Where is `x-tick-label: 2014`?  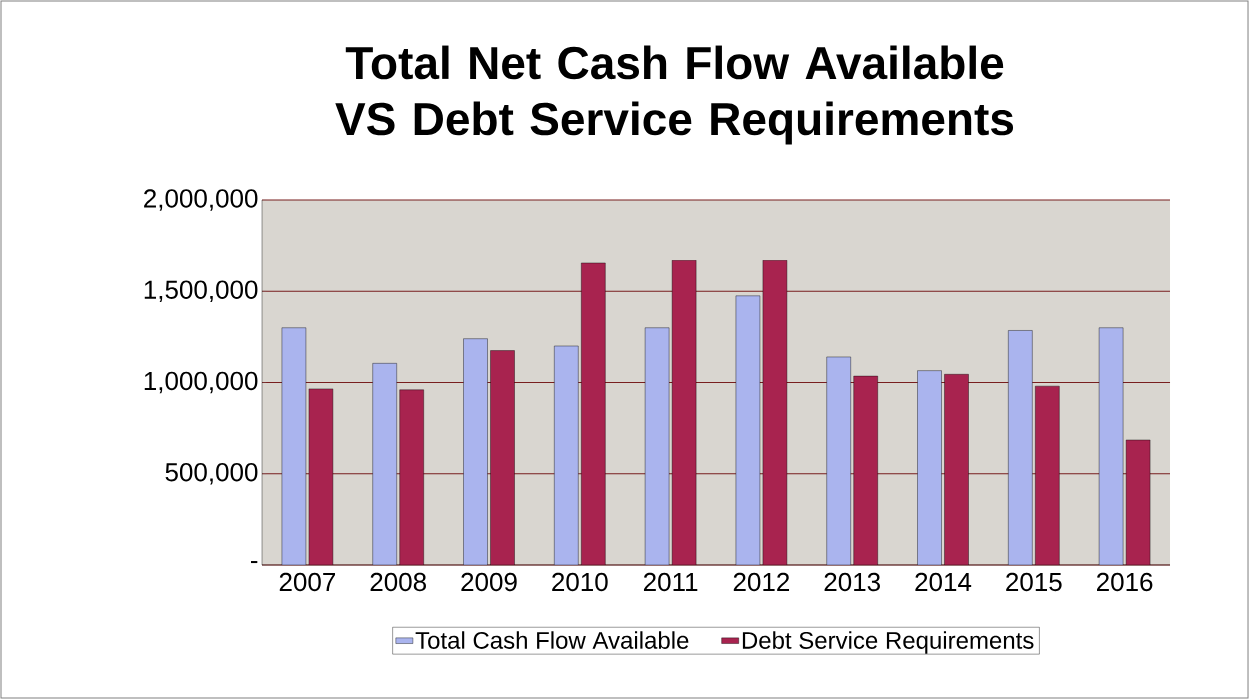 x-tick-label: 2014 is located at coordinates (943, 582).